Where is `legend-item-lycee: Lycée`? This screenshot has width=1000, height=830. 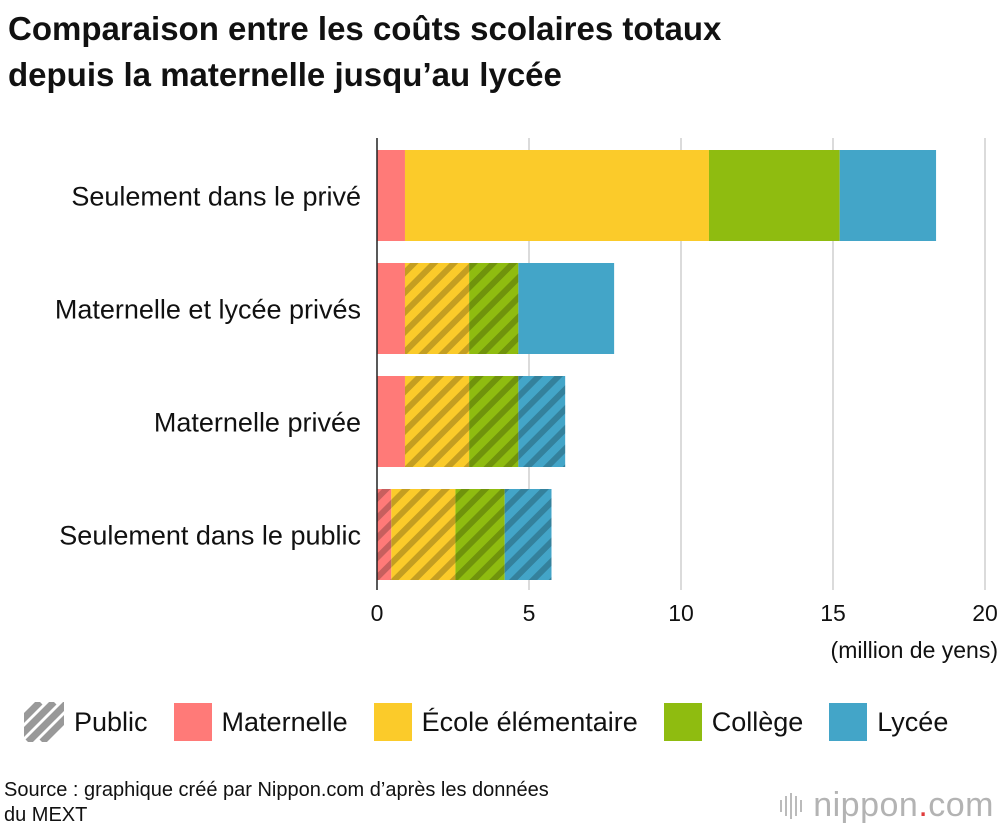
legend-item-lycee: Lycée is located at coordinates (888, 722).